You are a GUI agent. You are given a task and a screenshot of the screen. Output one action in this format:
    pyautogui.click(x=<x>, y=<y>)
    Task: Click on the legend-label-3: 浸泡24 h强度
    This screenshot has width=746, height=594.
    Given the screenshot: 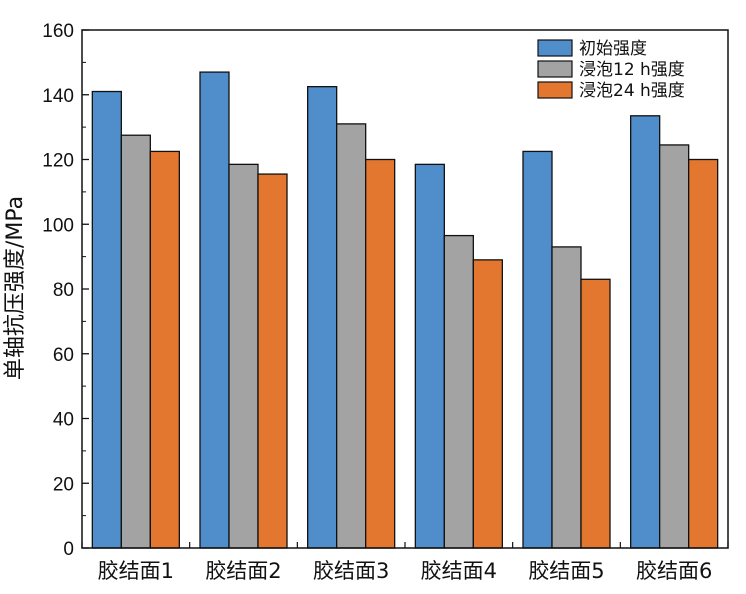 What is the action you would take?
    pyautogui.click(x=632, y=91)
    